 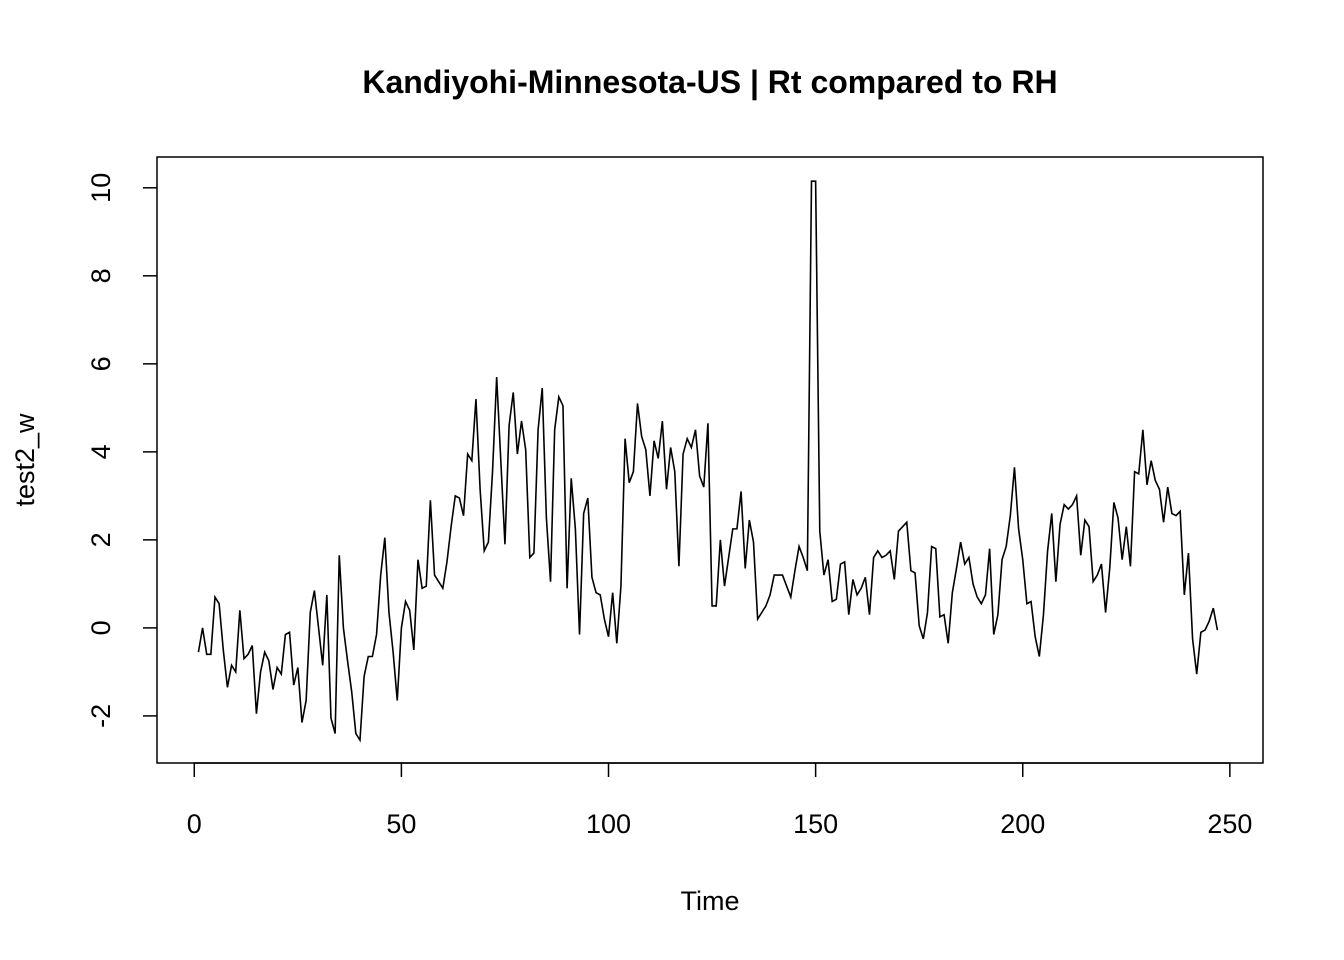 What do you see at coordinates (101, 363) in the screenshot?
I see `y-tick-label: 6` at bounding box center [101, 363].